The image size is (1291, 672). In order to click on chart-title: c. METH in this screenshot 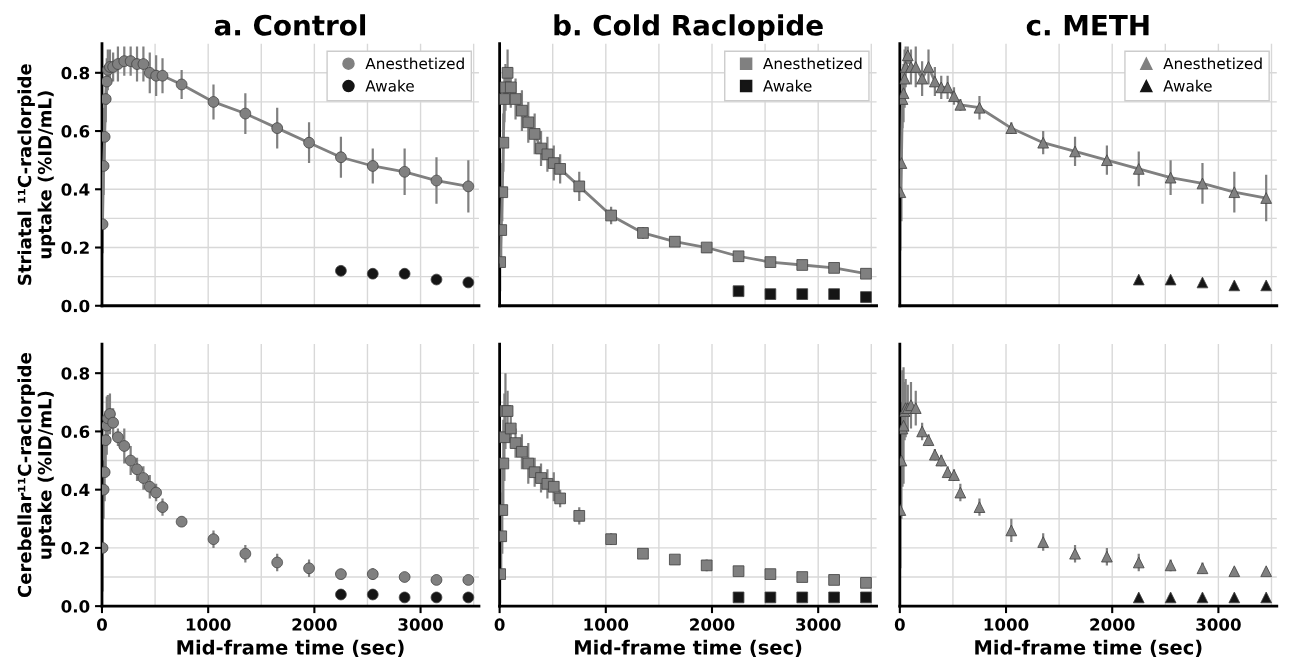, I will do `click(1087, 25)`.